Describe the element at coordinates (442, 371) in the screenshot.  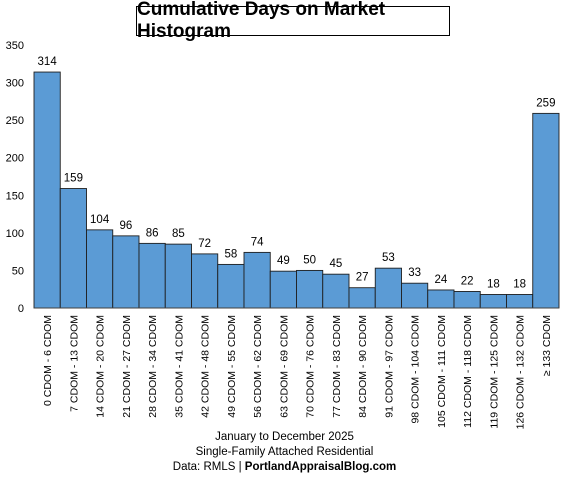
I see `x-category-label: 105 CDOM - 111 CDOM` at that location.